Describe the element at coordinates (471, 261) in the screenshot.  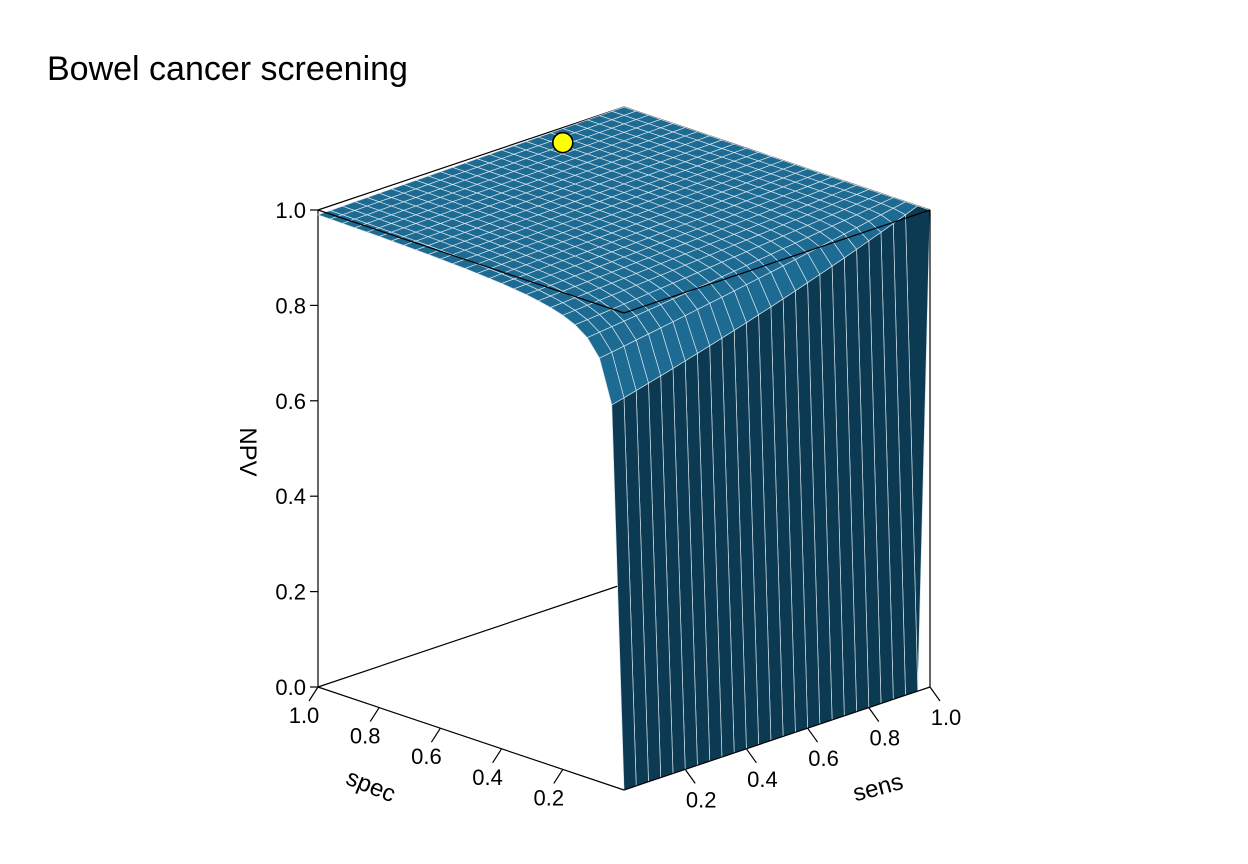
I see `box-edge-top-front-left` at that location.